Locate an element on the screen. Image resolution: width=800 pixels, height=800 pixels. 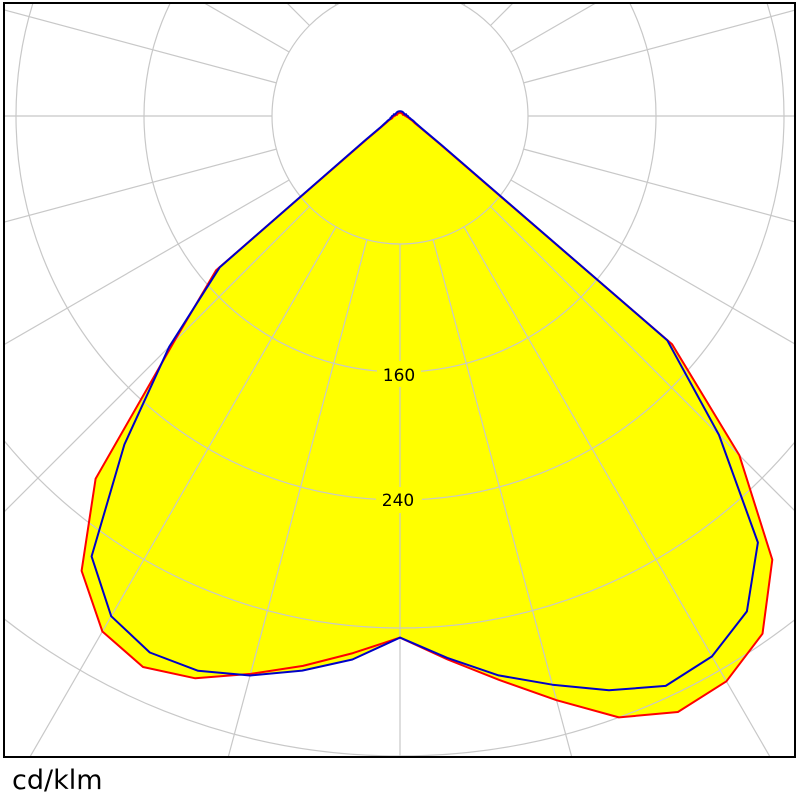
ring-label-160: 160 is located at coordinates (399, 376).